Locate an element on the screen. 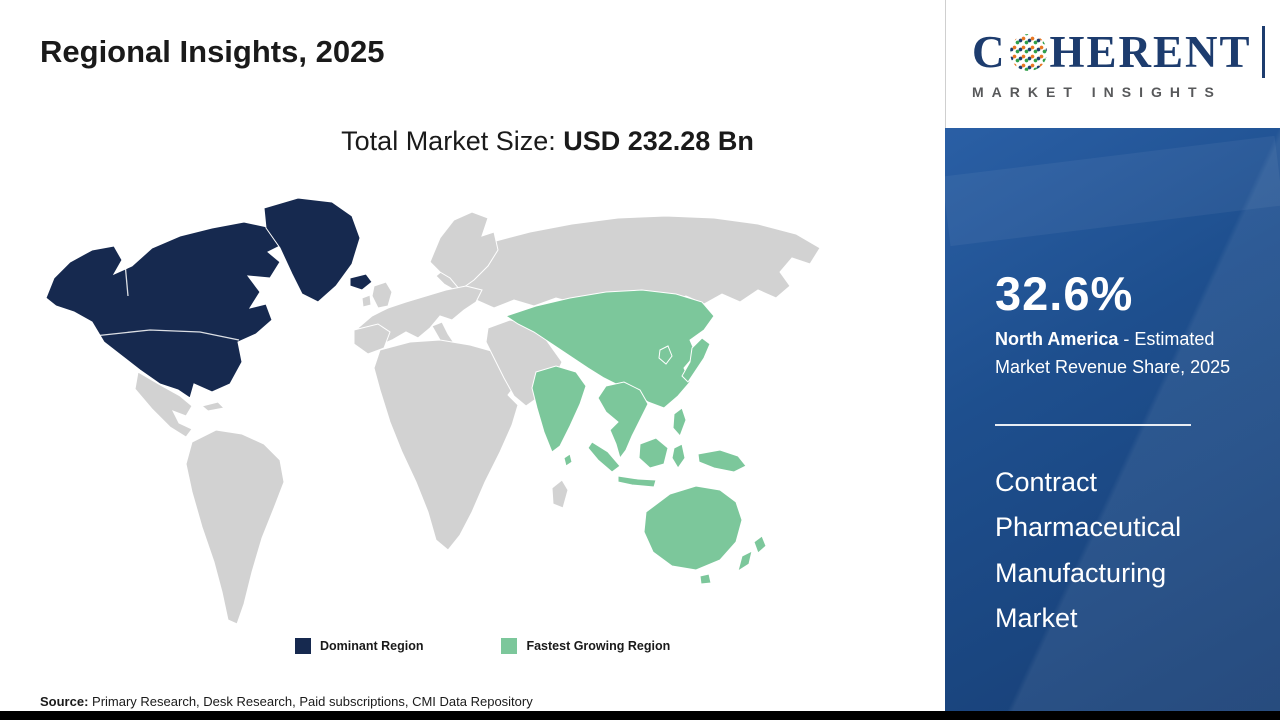  region-japan is located at coordinates (696, 360).